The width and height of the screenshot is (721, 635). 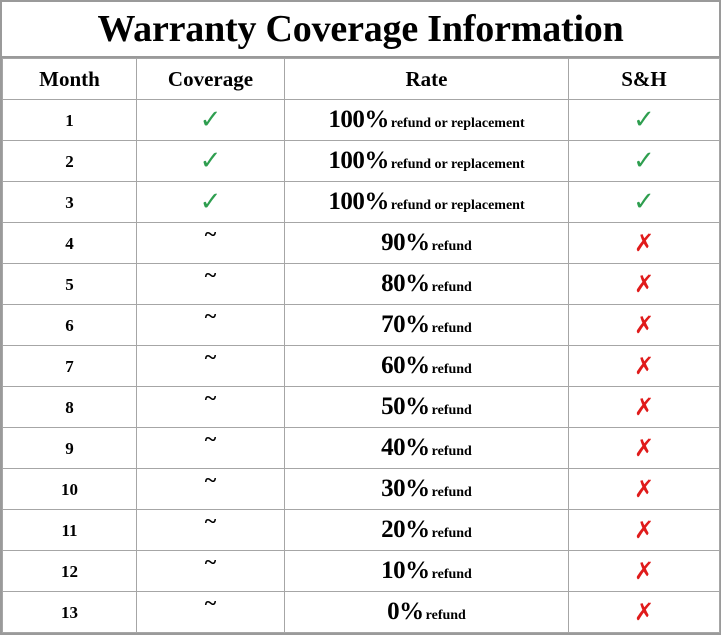 What do you see at coordinates (69, 448) in the screenshot?
I see `cell-month: 9` at bounding box center [69, 448].